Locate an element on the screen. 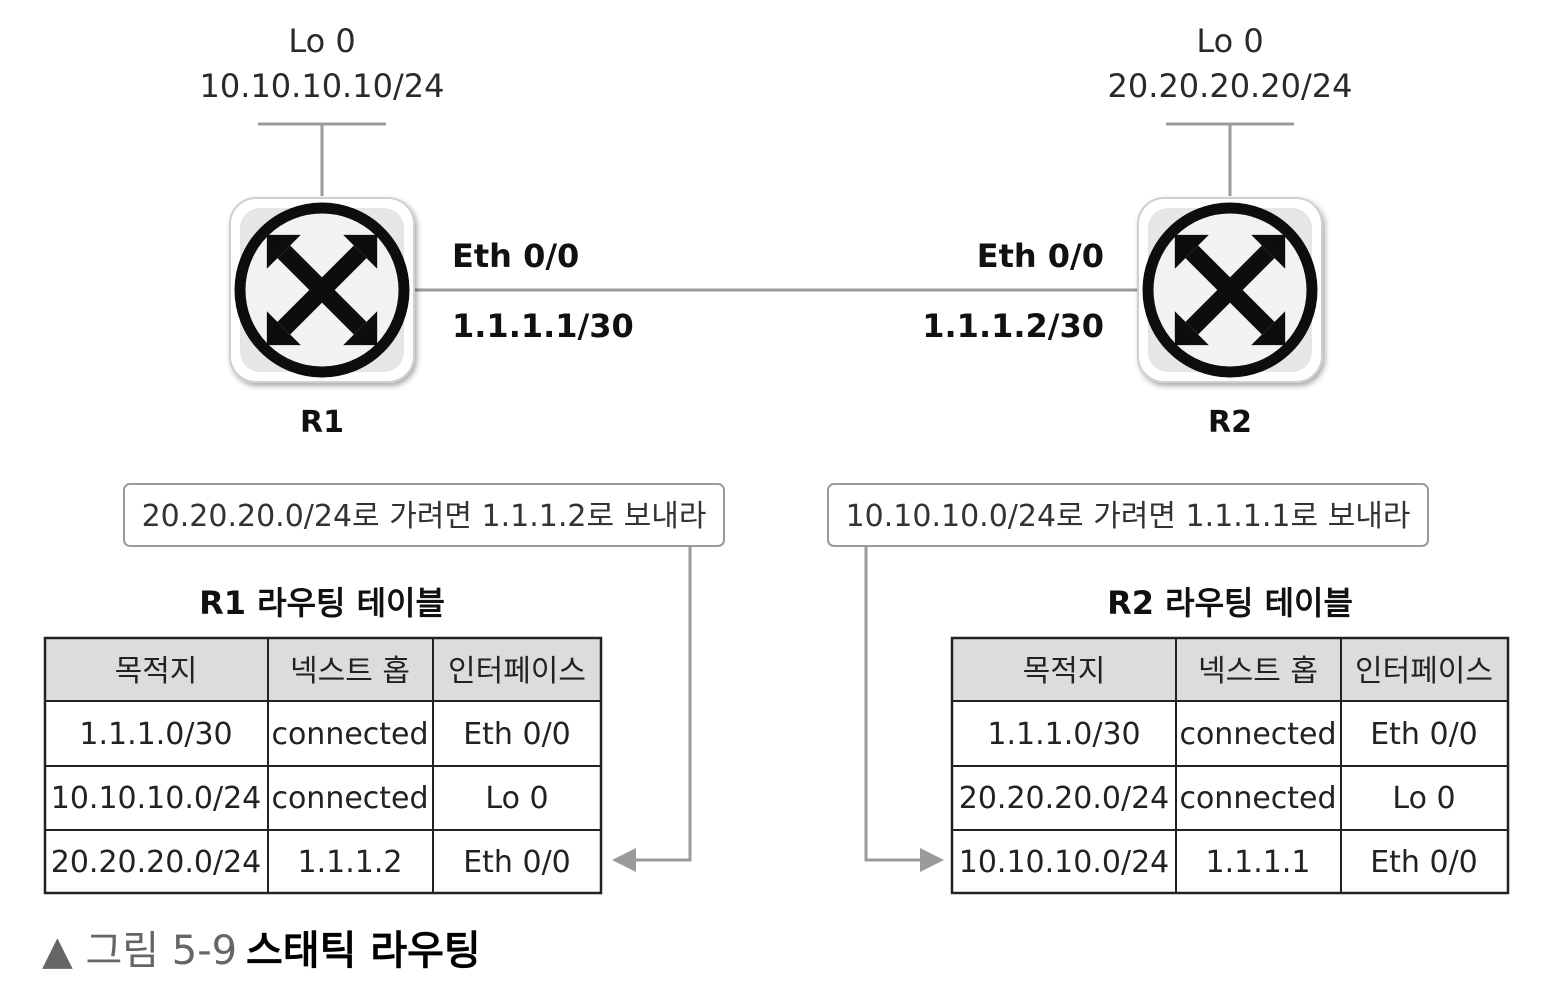 Image resolution: width=1558 pixels, height=998 pixels. table-row: 20.20.20.0/24 1.1.1.2 Eth 0/0 is located at coordinates (311, 862).